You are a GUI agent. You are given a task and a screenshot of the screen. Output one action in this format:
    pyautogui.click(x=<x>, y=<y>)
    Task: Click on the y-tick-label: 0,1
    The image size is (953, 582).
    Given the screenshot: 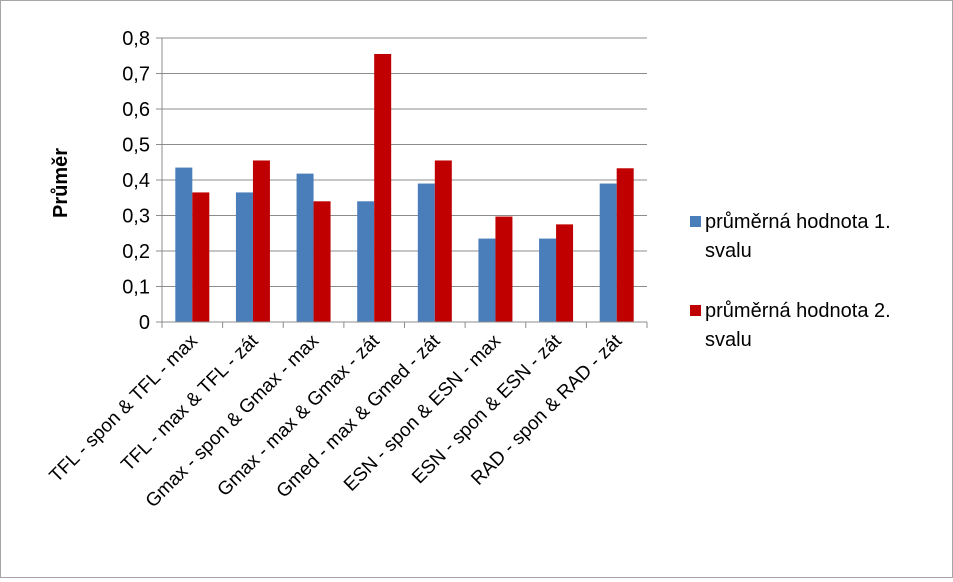 What is the action you would take?
    pyautogui.click(x=136, y=288)
    